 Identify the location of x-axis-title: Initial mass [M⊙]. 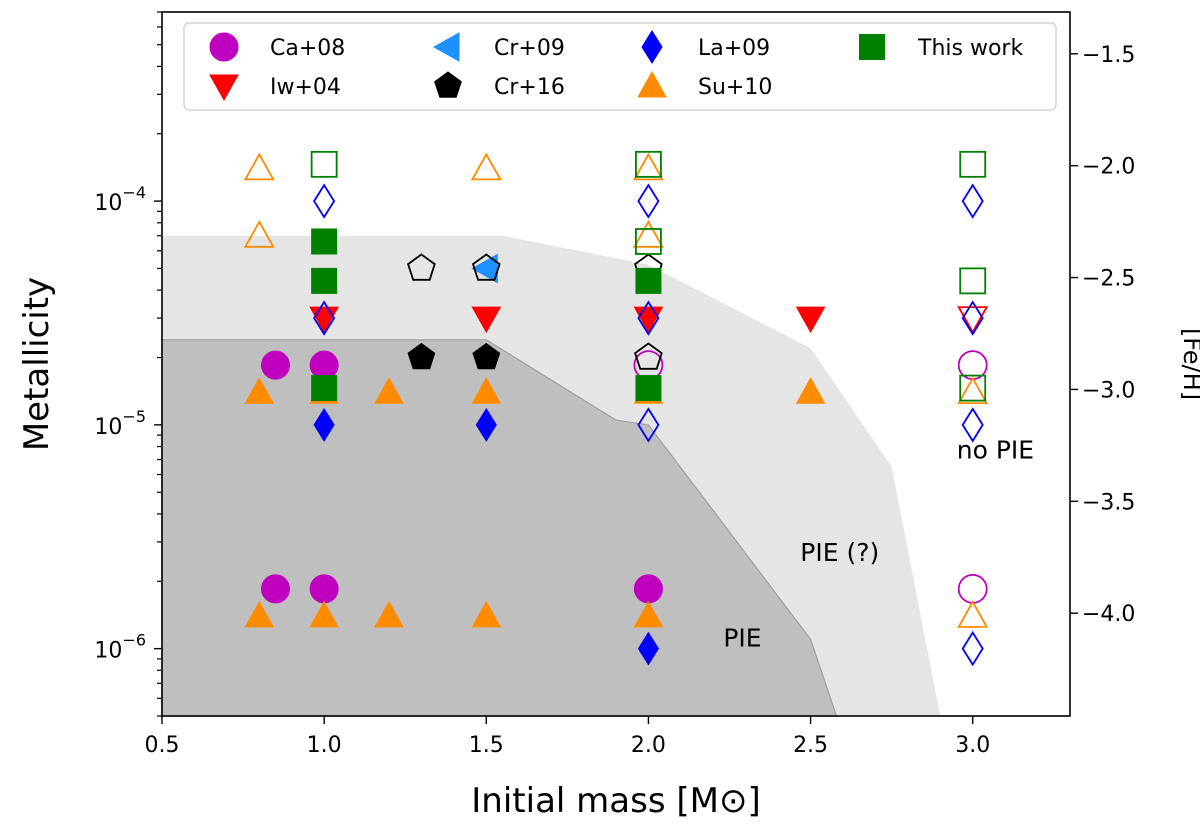
(615, 801).